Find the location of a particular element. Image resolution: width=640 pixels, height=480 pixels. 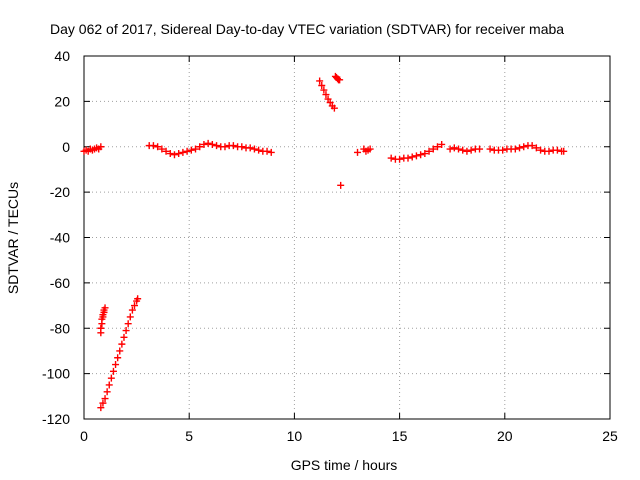

series-afternoon is located at coordinates (416, 151).